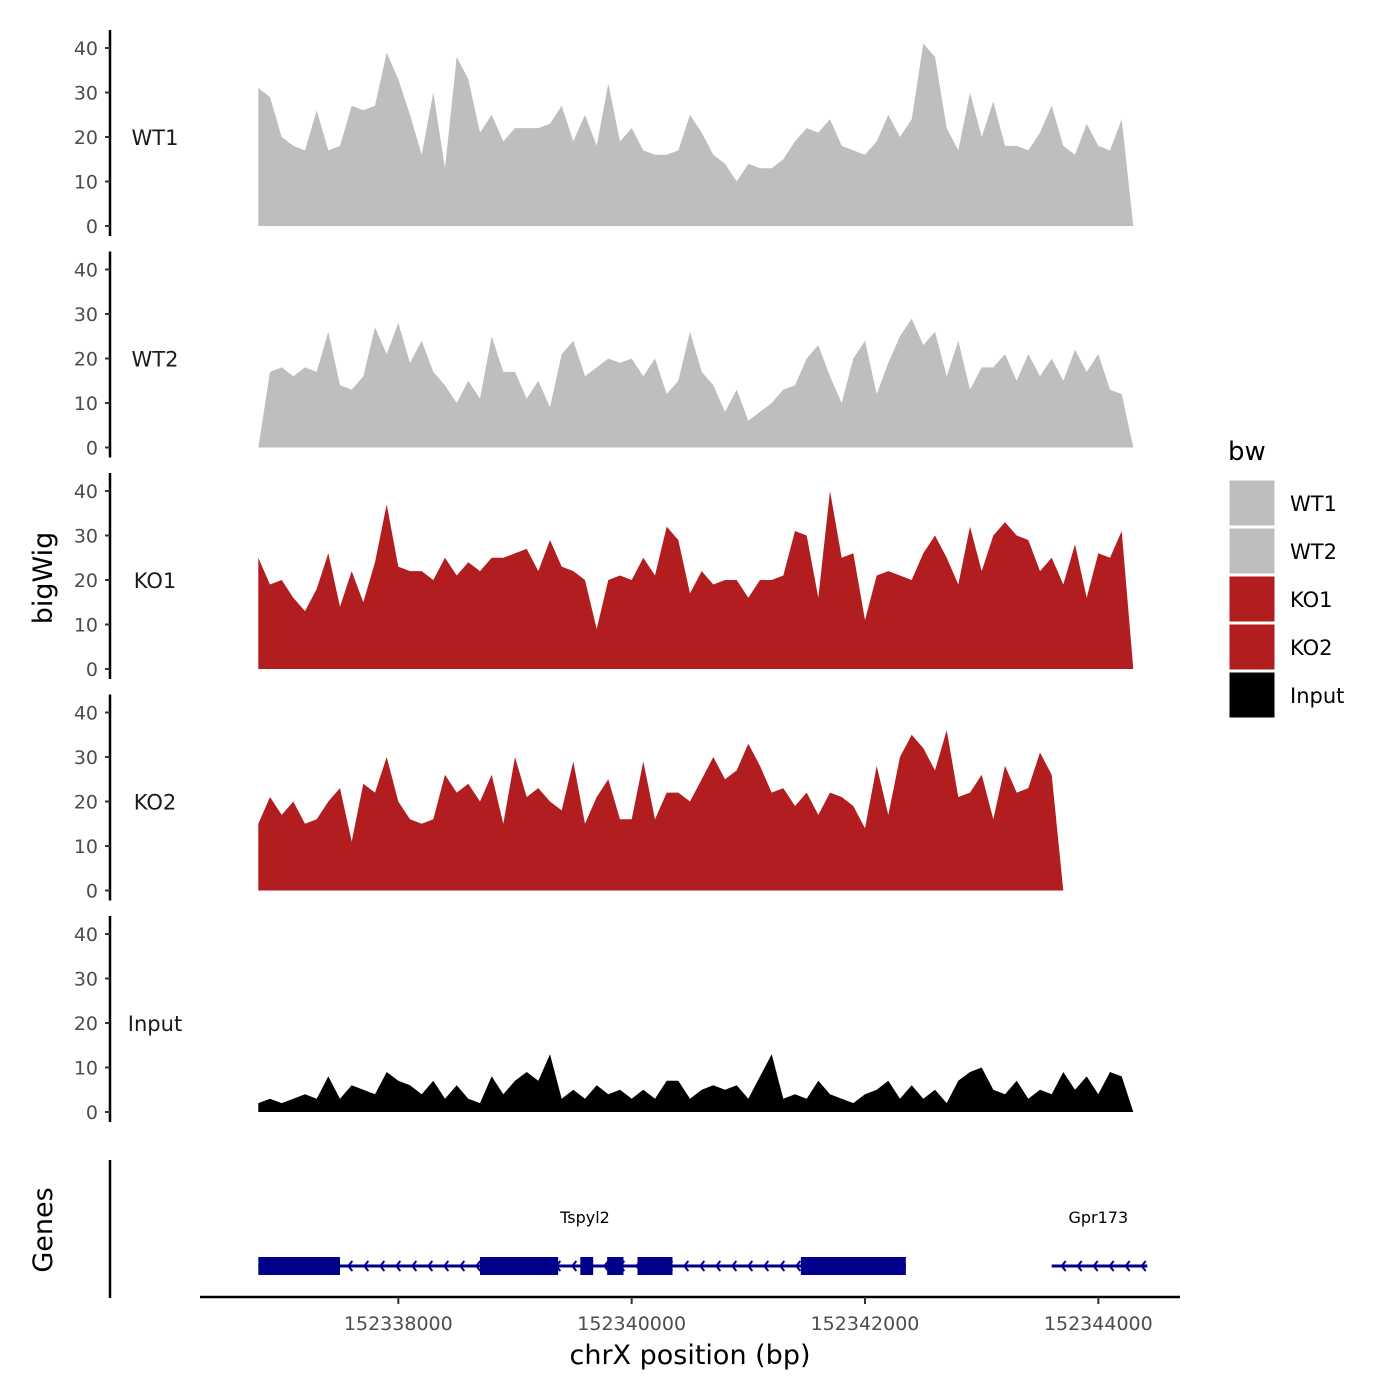 The height and width of the screenshot is (1400, 1400). I want to click on legend-label-ko1: KO1, so click(1311, 600).